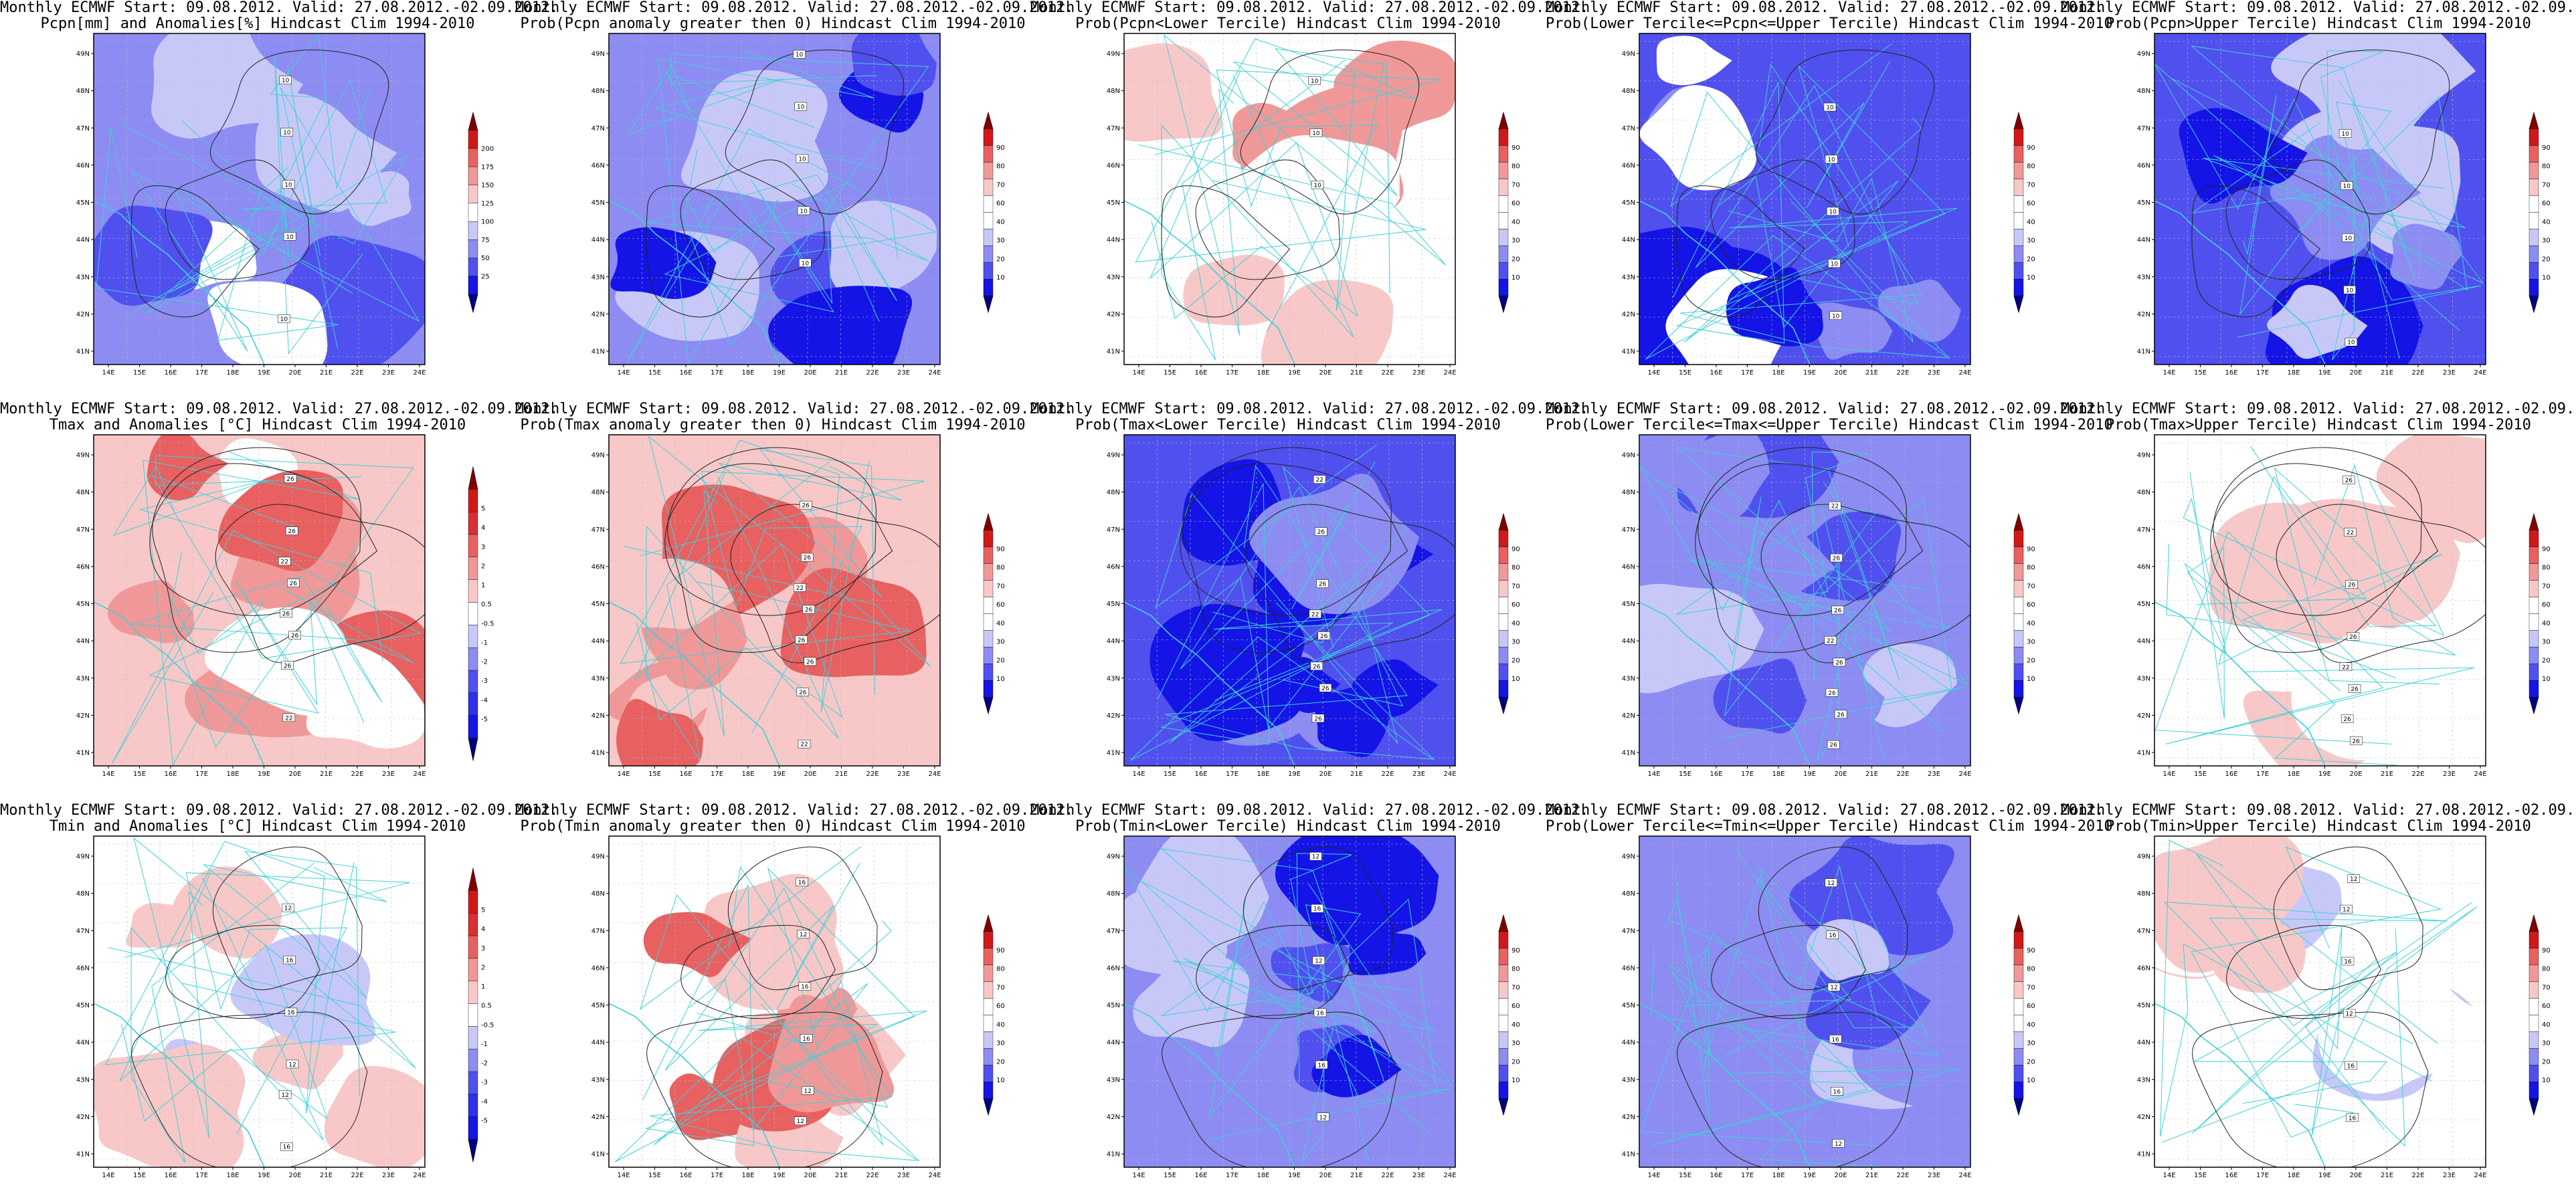 The height and width of the screenshot is (1204, 2576). What do you see at coordinates (2031, 951) in the screenshot?
I see `colorbar-label: 90` at bounding box center [2031, 951].